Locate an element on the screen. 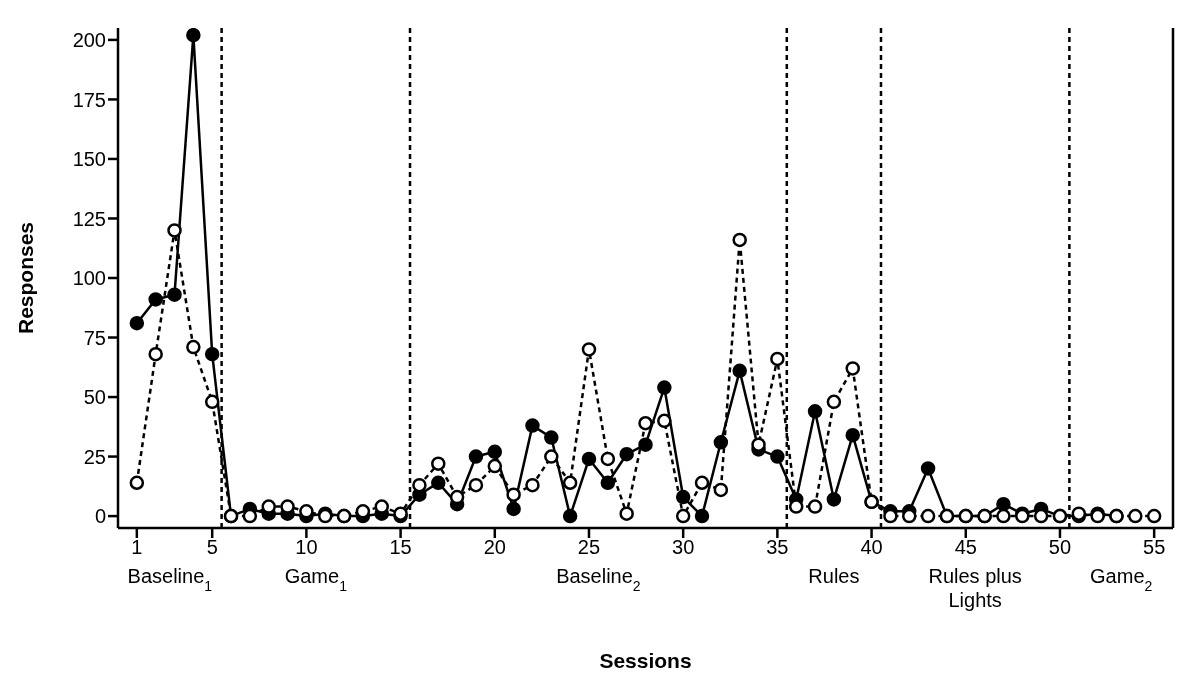 Image resolution: width=1193 pixels, height=689 pixels. y-tick-label: 25 is located at coordinates (94, 456).